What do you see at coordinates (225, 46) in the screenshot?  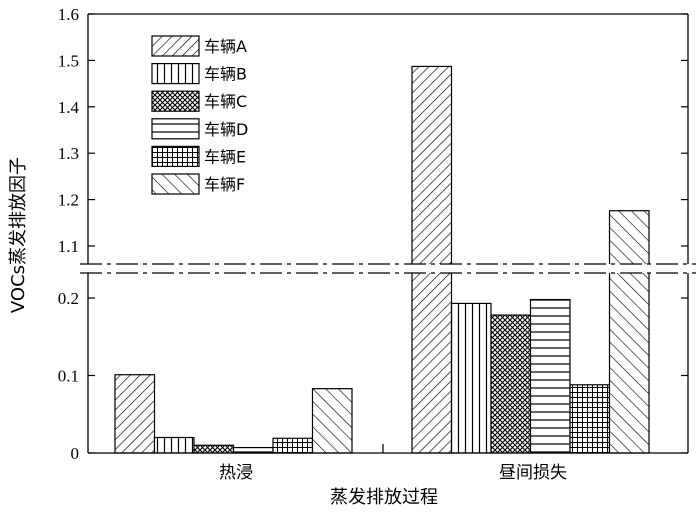 I see `legend-label-0: 车辆A` at bounding box center [225, 46].